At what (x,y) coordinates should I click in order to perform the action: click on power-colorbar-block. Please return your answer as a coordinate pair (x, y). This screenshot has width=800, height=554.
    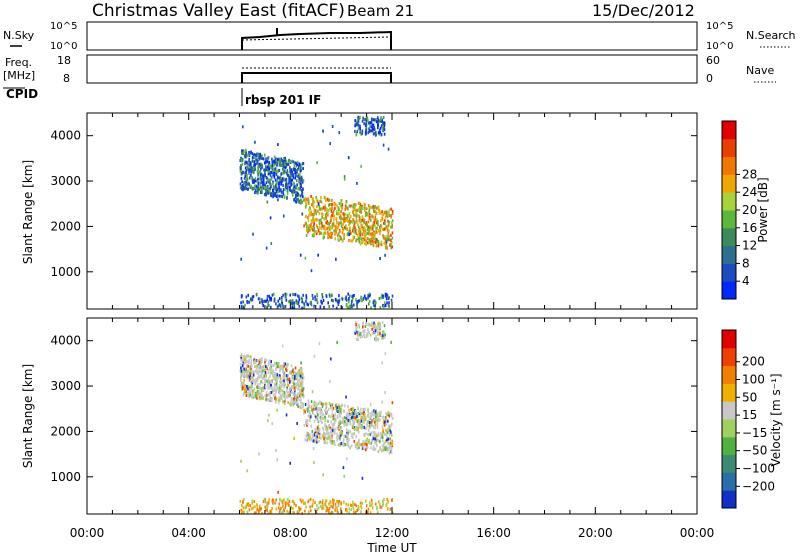
    Looking at the image, I should click on (729, 219).